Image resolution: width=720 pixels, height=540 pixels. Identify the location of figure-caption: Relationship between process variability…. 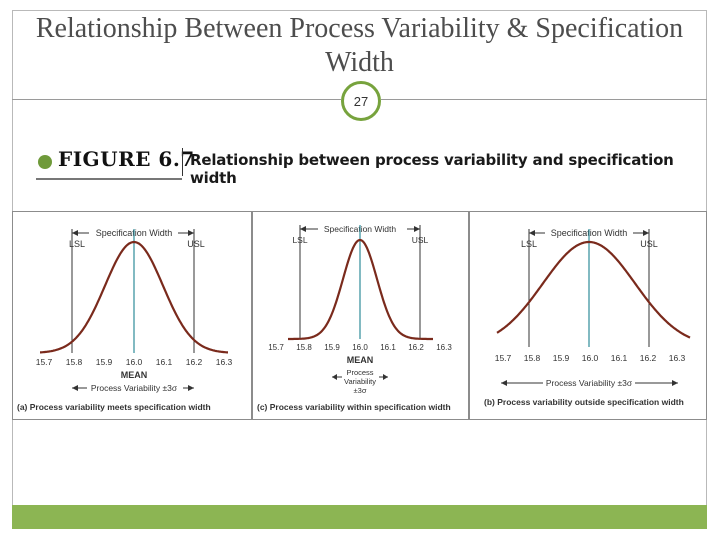
(432, 169).